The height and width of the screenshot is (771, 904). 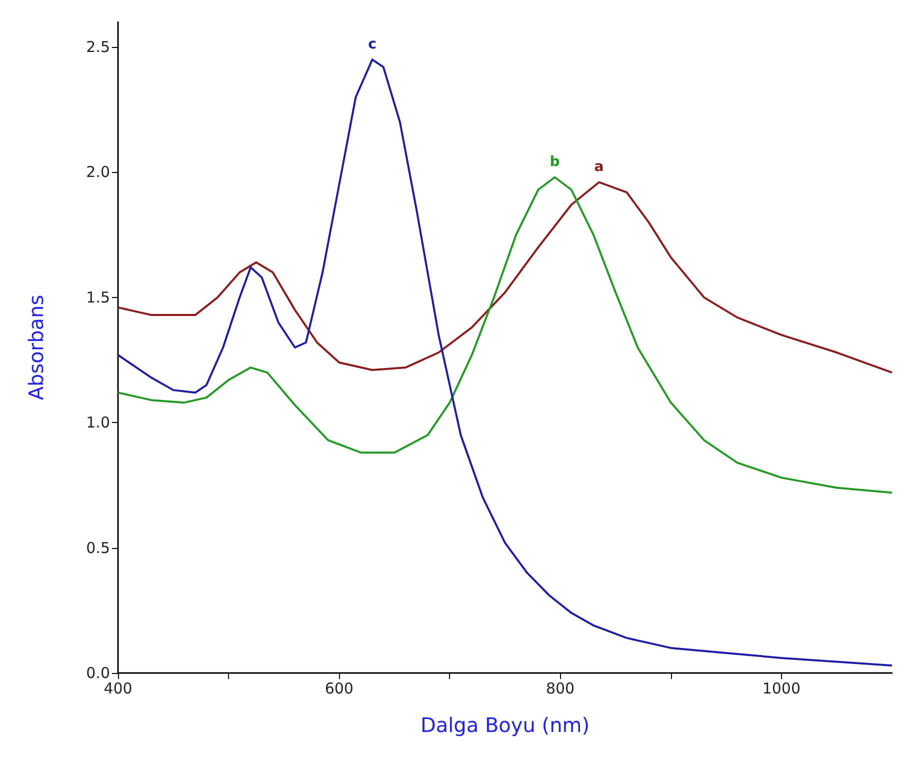 What do you see at coordinates (599, 167) in the screenshot?
I see `series-label: a` at bounding box center [599, 167].